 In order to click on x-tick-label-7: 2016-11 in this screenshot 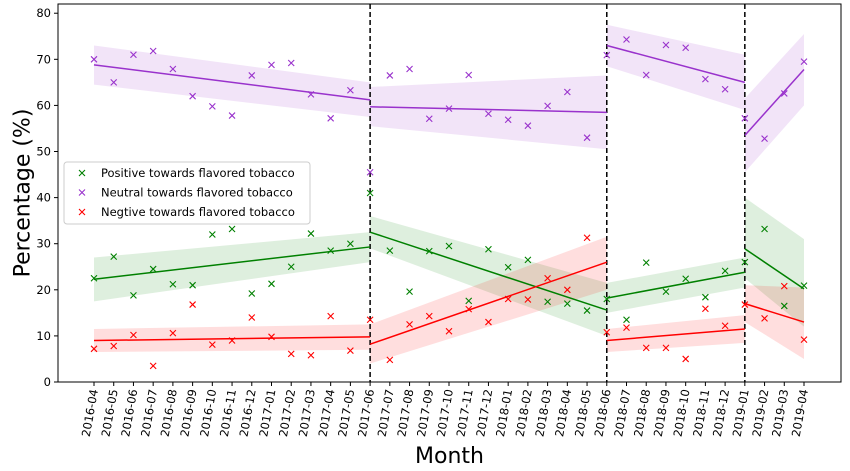, I will do `click(228, 413)`.